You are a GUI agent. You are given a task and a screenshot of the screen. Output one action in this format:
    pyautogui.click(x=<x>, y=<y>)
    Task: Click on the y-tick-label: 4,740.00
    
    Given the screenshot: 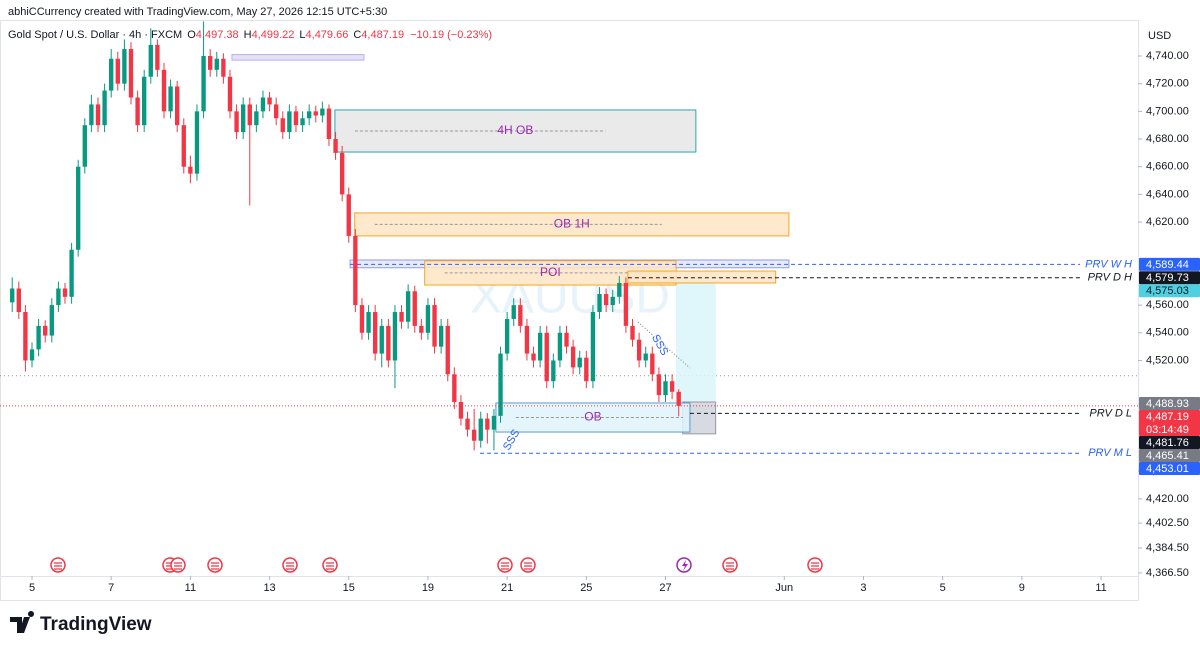 What is the action you would take?
    pyautogui.click(x=1167, y=56)
    